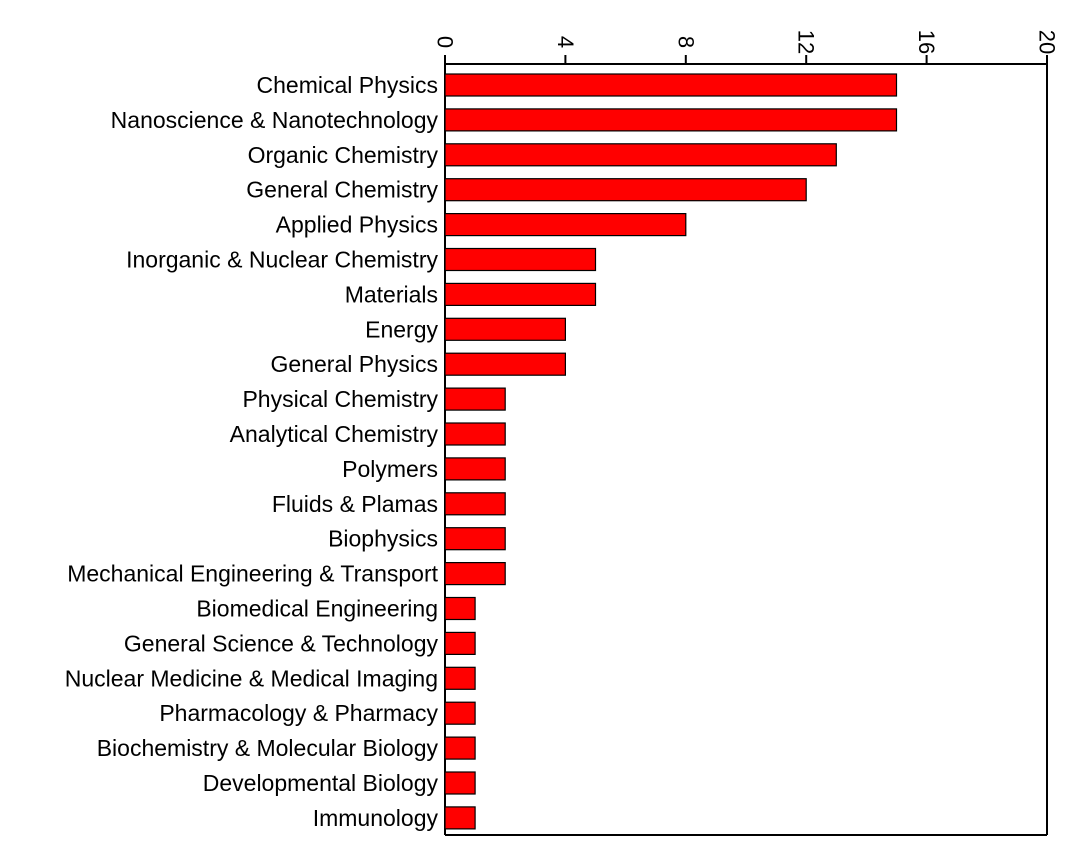 Image resolution: width=1080 pixels, height=852 pixels. Describe the element at coordinates (348, 85) in the screenshot. I see `category-label: Chemical Physics` at that location.